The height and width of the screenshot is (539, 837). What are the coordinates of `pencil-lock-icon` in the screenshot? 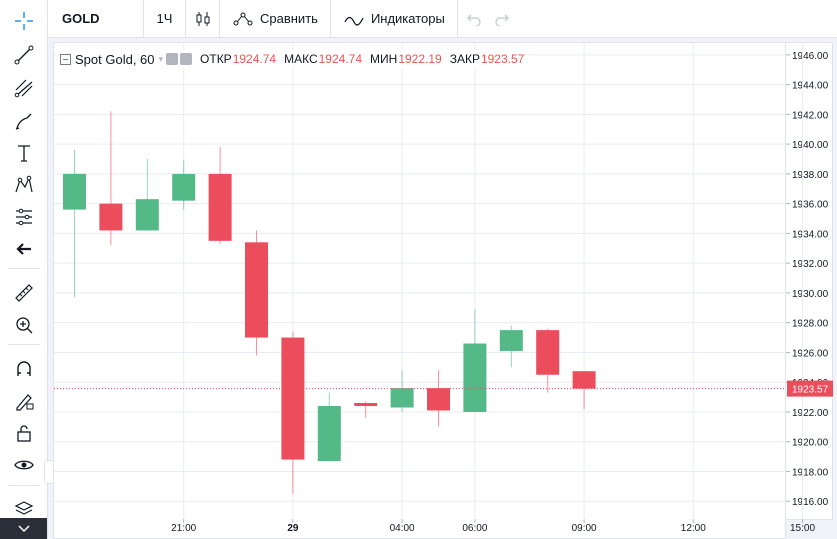 It's located at (23, 401).